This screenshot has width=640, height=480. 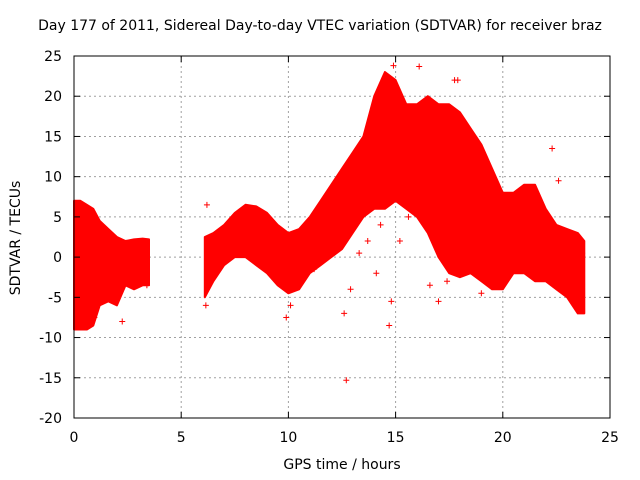 I want to click on y-tick-label: 10, so click(x=53, y=178).